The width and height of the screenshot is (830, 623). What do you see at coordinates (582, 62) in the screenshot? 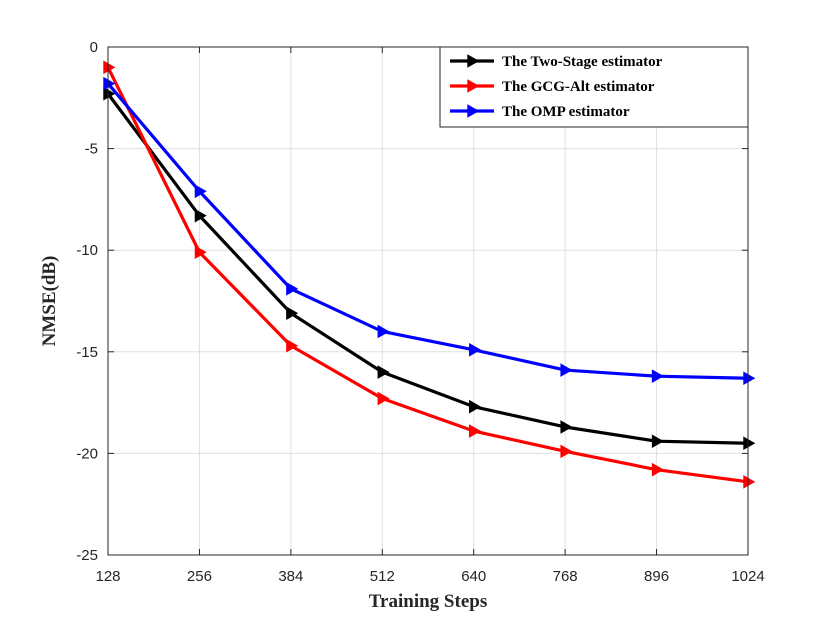
I see `legend-label-1: The Two-Stage estimator` at bounding box center [582, 62].